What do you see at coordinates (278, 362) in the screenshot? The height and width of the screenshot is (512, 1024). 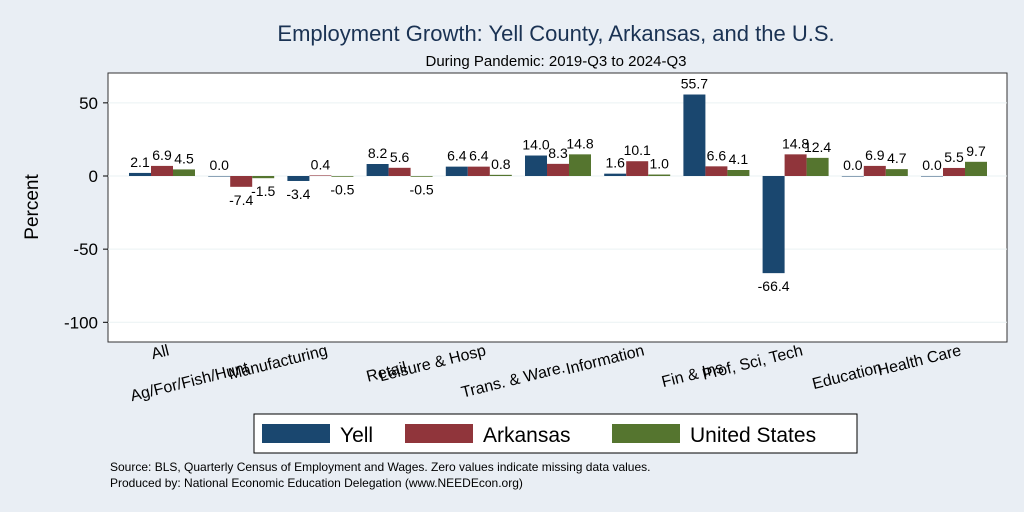 I see `x-tick-label-manufacturing: Manufacturing` at bounding box center [278, 362].